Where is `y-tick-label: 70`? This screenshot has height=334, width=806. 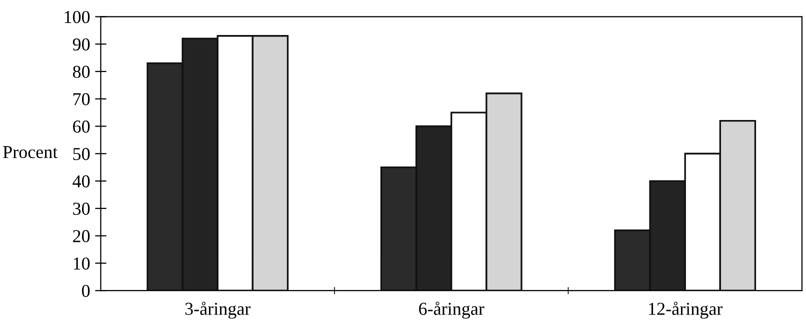
y-tick-label: 70 is located at coordinates (81, 99).